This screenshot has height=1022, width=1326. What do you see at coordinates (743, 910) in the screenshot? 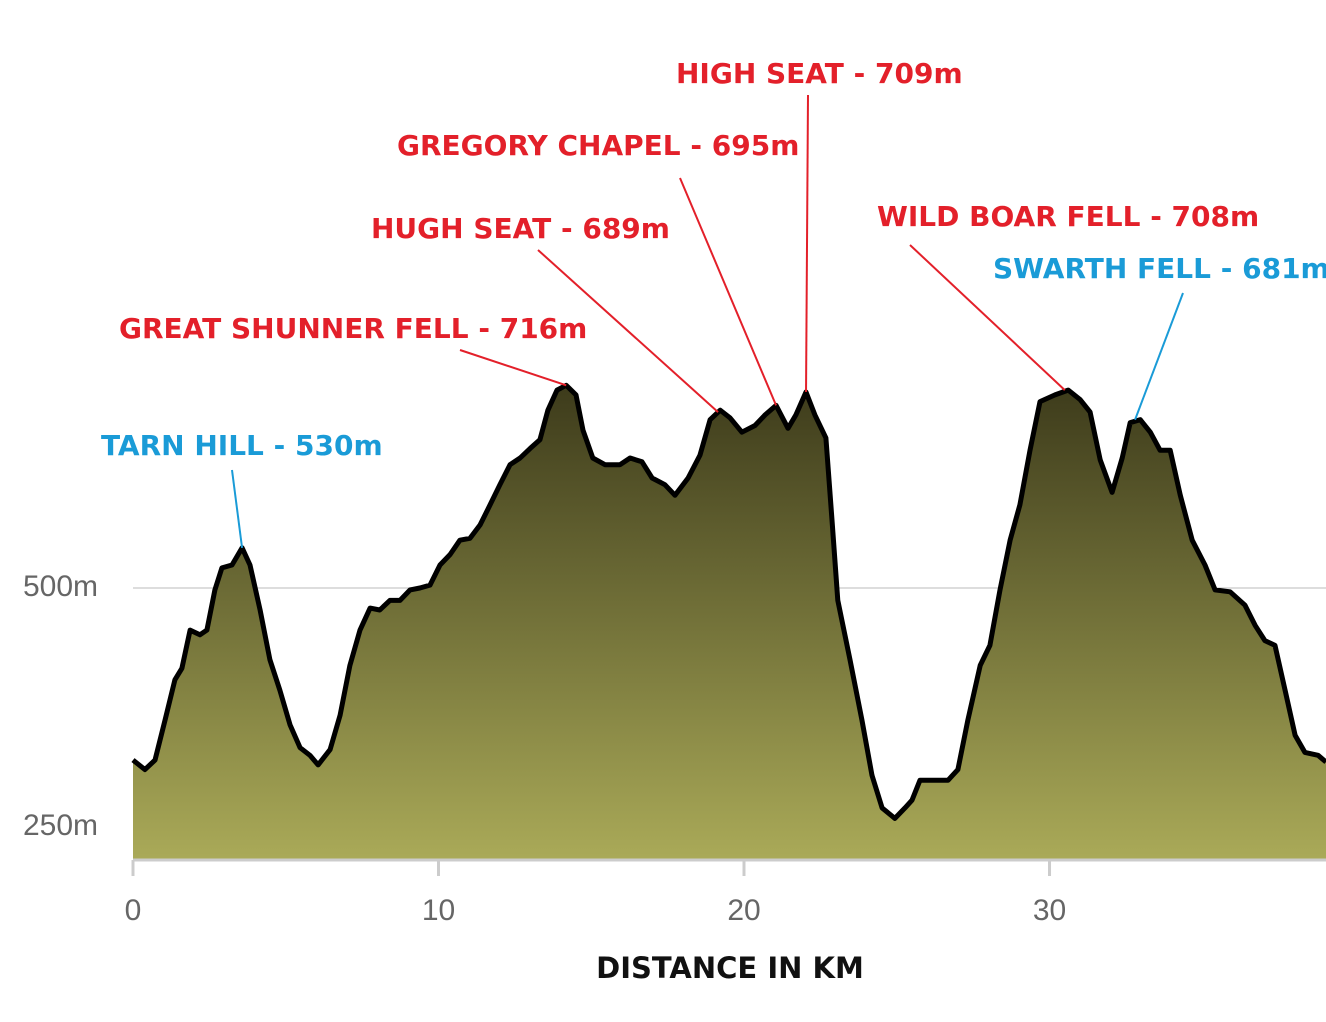
I see `x-tick-label: 20` at bounding box center [743, 910].